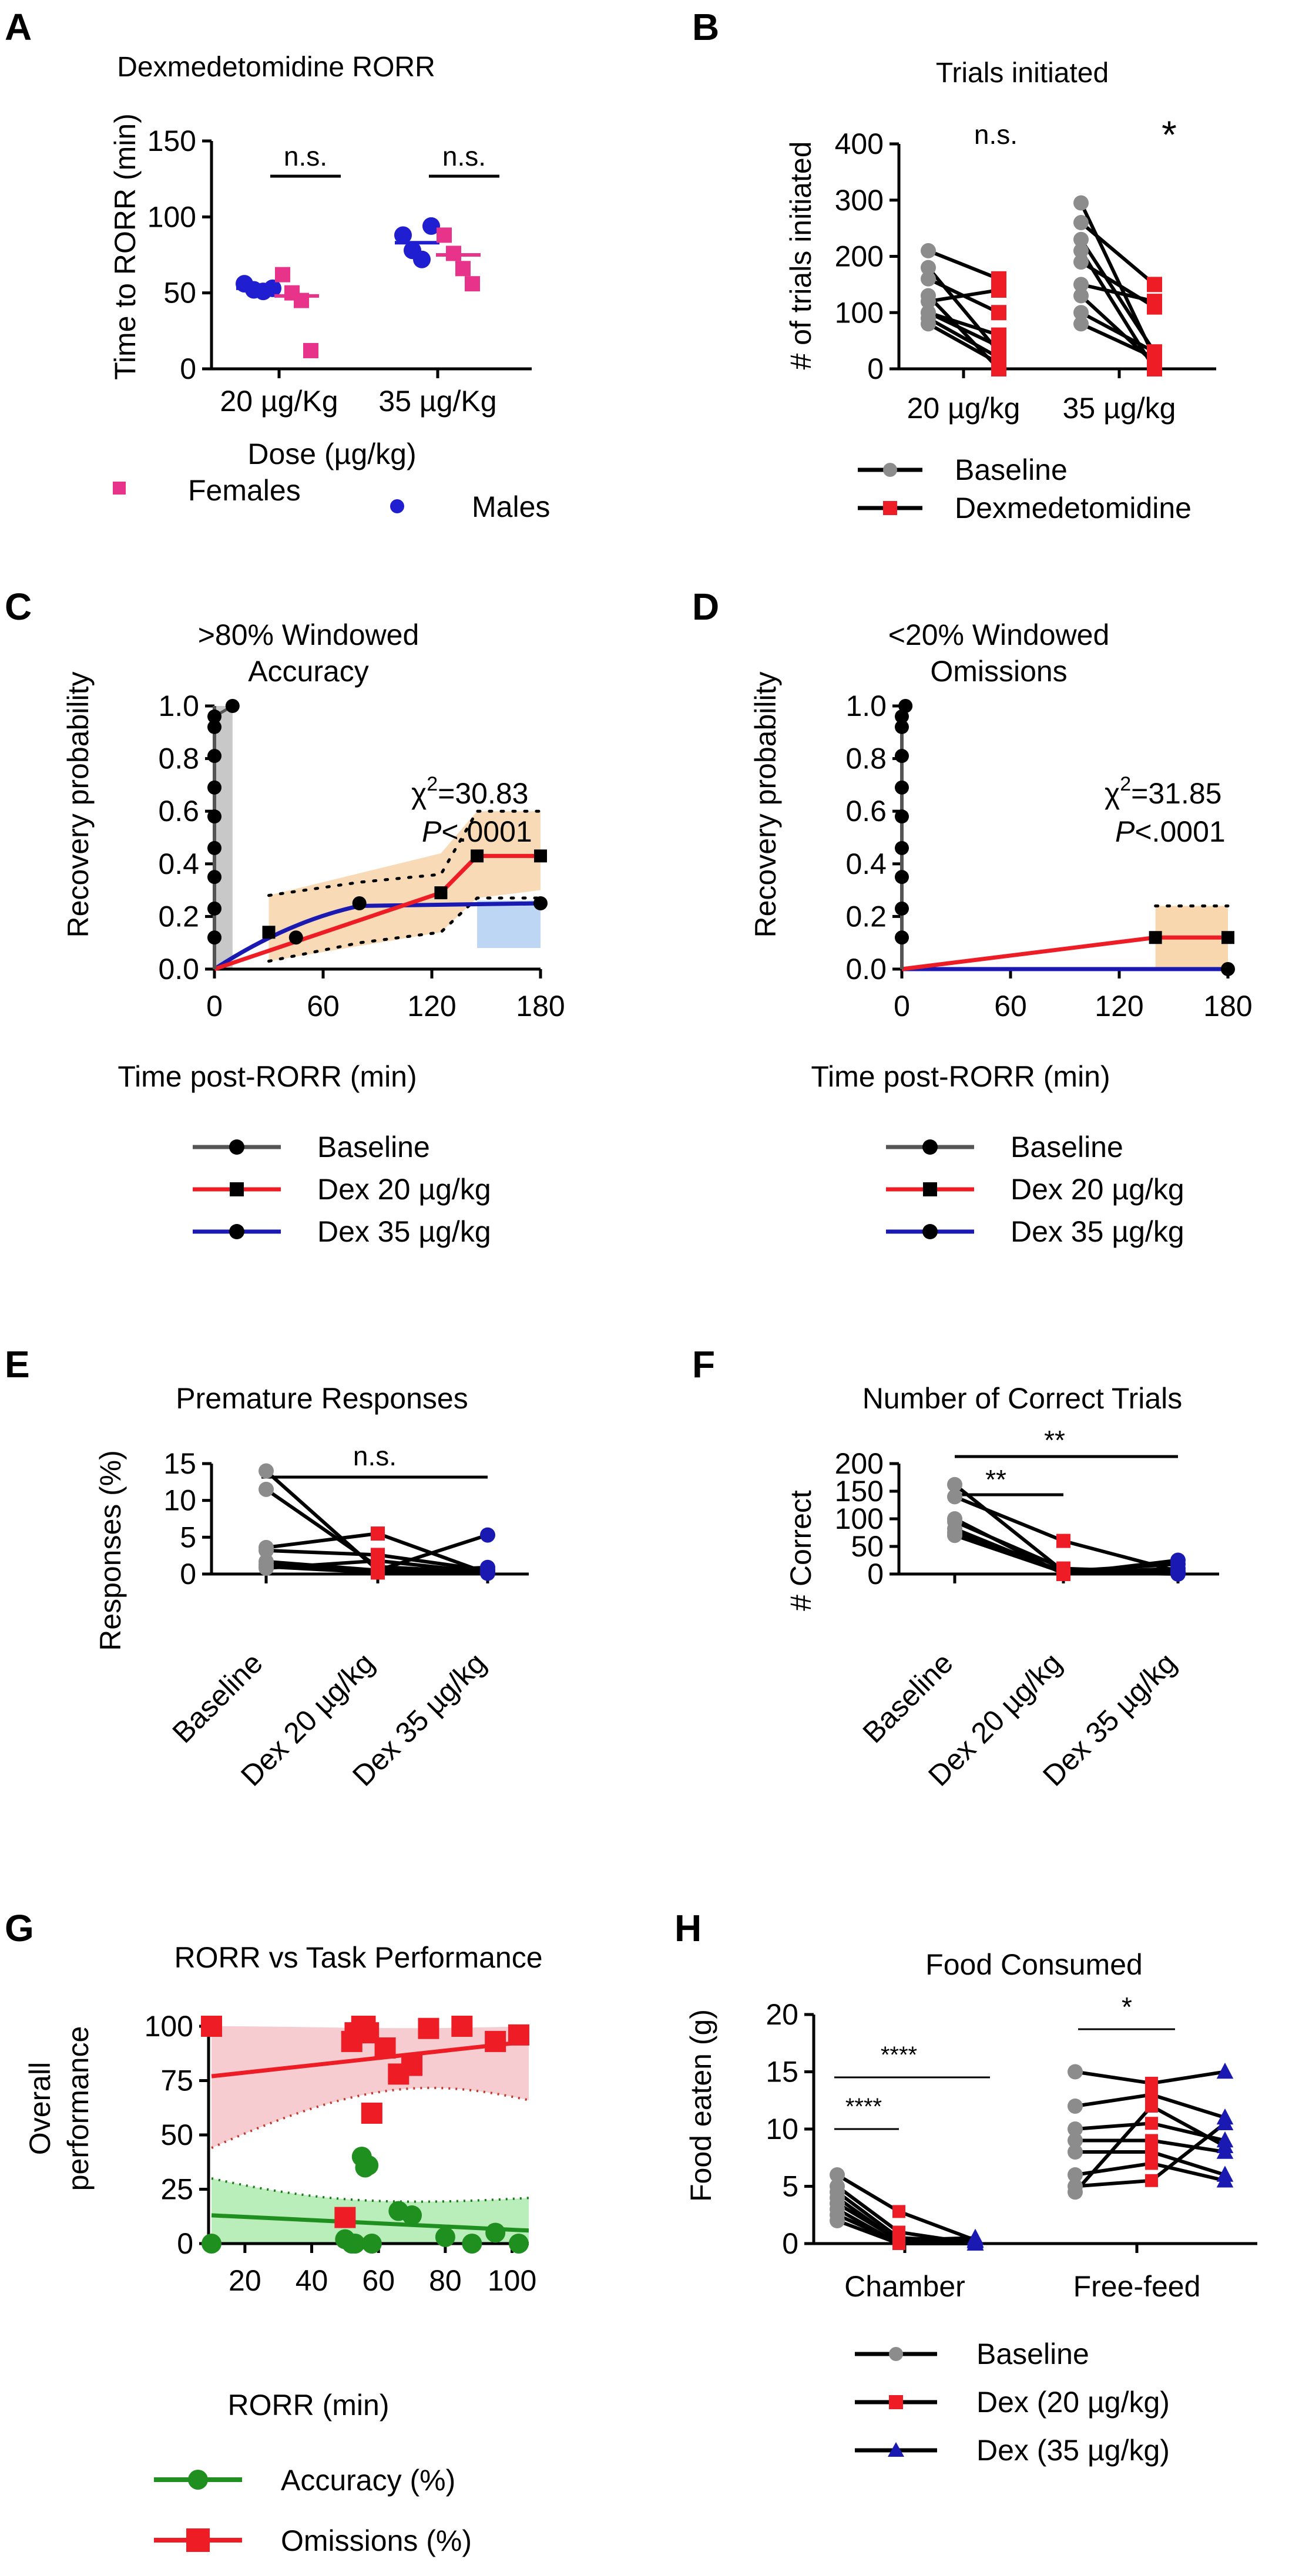 The height and width of the screenshot is (2576, 1309). What do you see at coordinates (512, 2280) in the screenshot?
I see `g-xtick: 100` at bounding box center [512, 2280].